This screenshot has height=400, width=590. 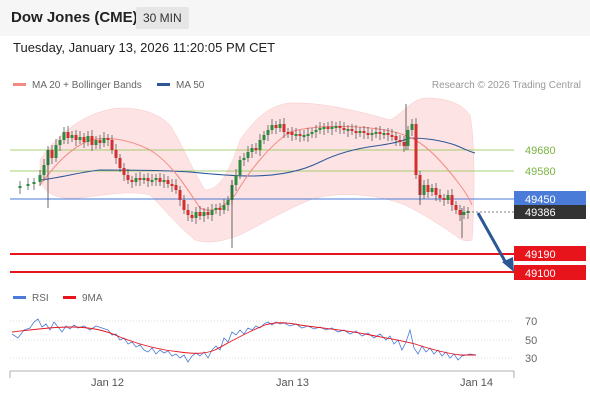 I want to click on x-label-jan13: Jan 13, so click(x=292, y=383).